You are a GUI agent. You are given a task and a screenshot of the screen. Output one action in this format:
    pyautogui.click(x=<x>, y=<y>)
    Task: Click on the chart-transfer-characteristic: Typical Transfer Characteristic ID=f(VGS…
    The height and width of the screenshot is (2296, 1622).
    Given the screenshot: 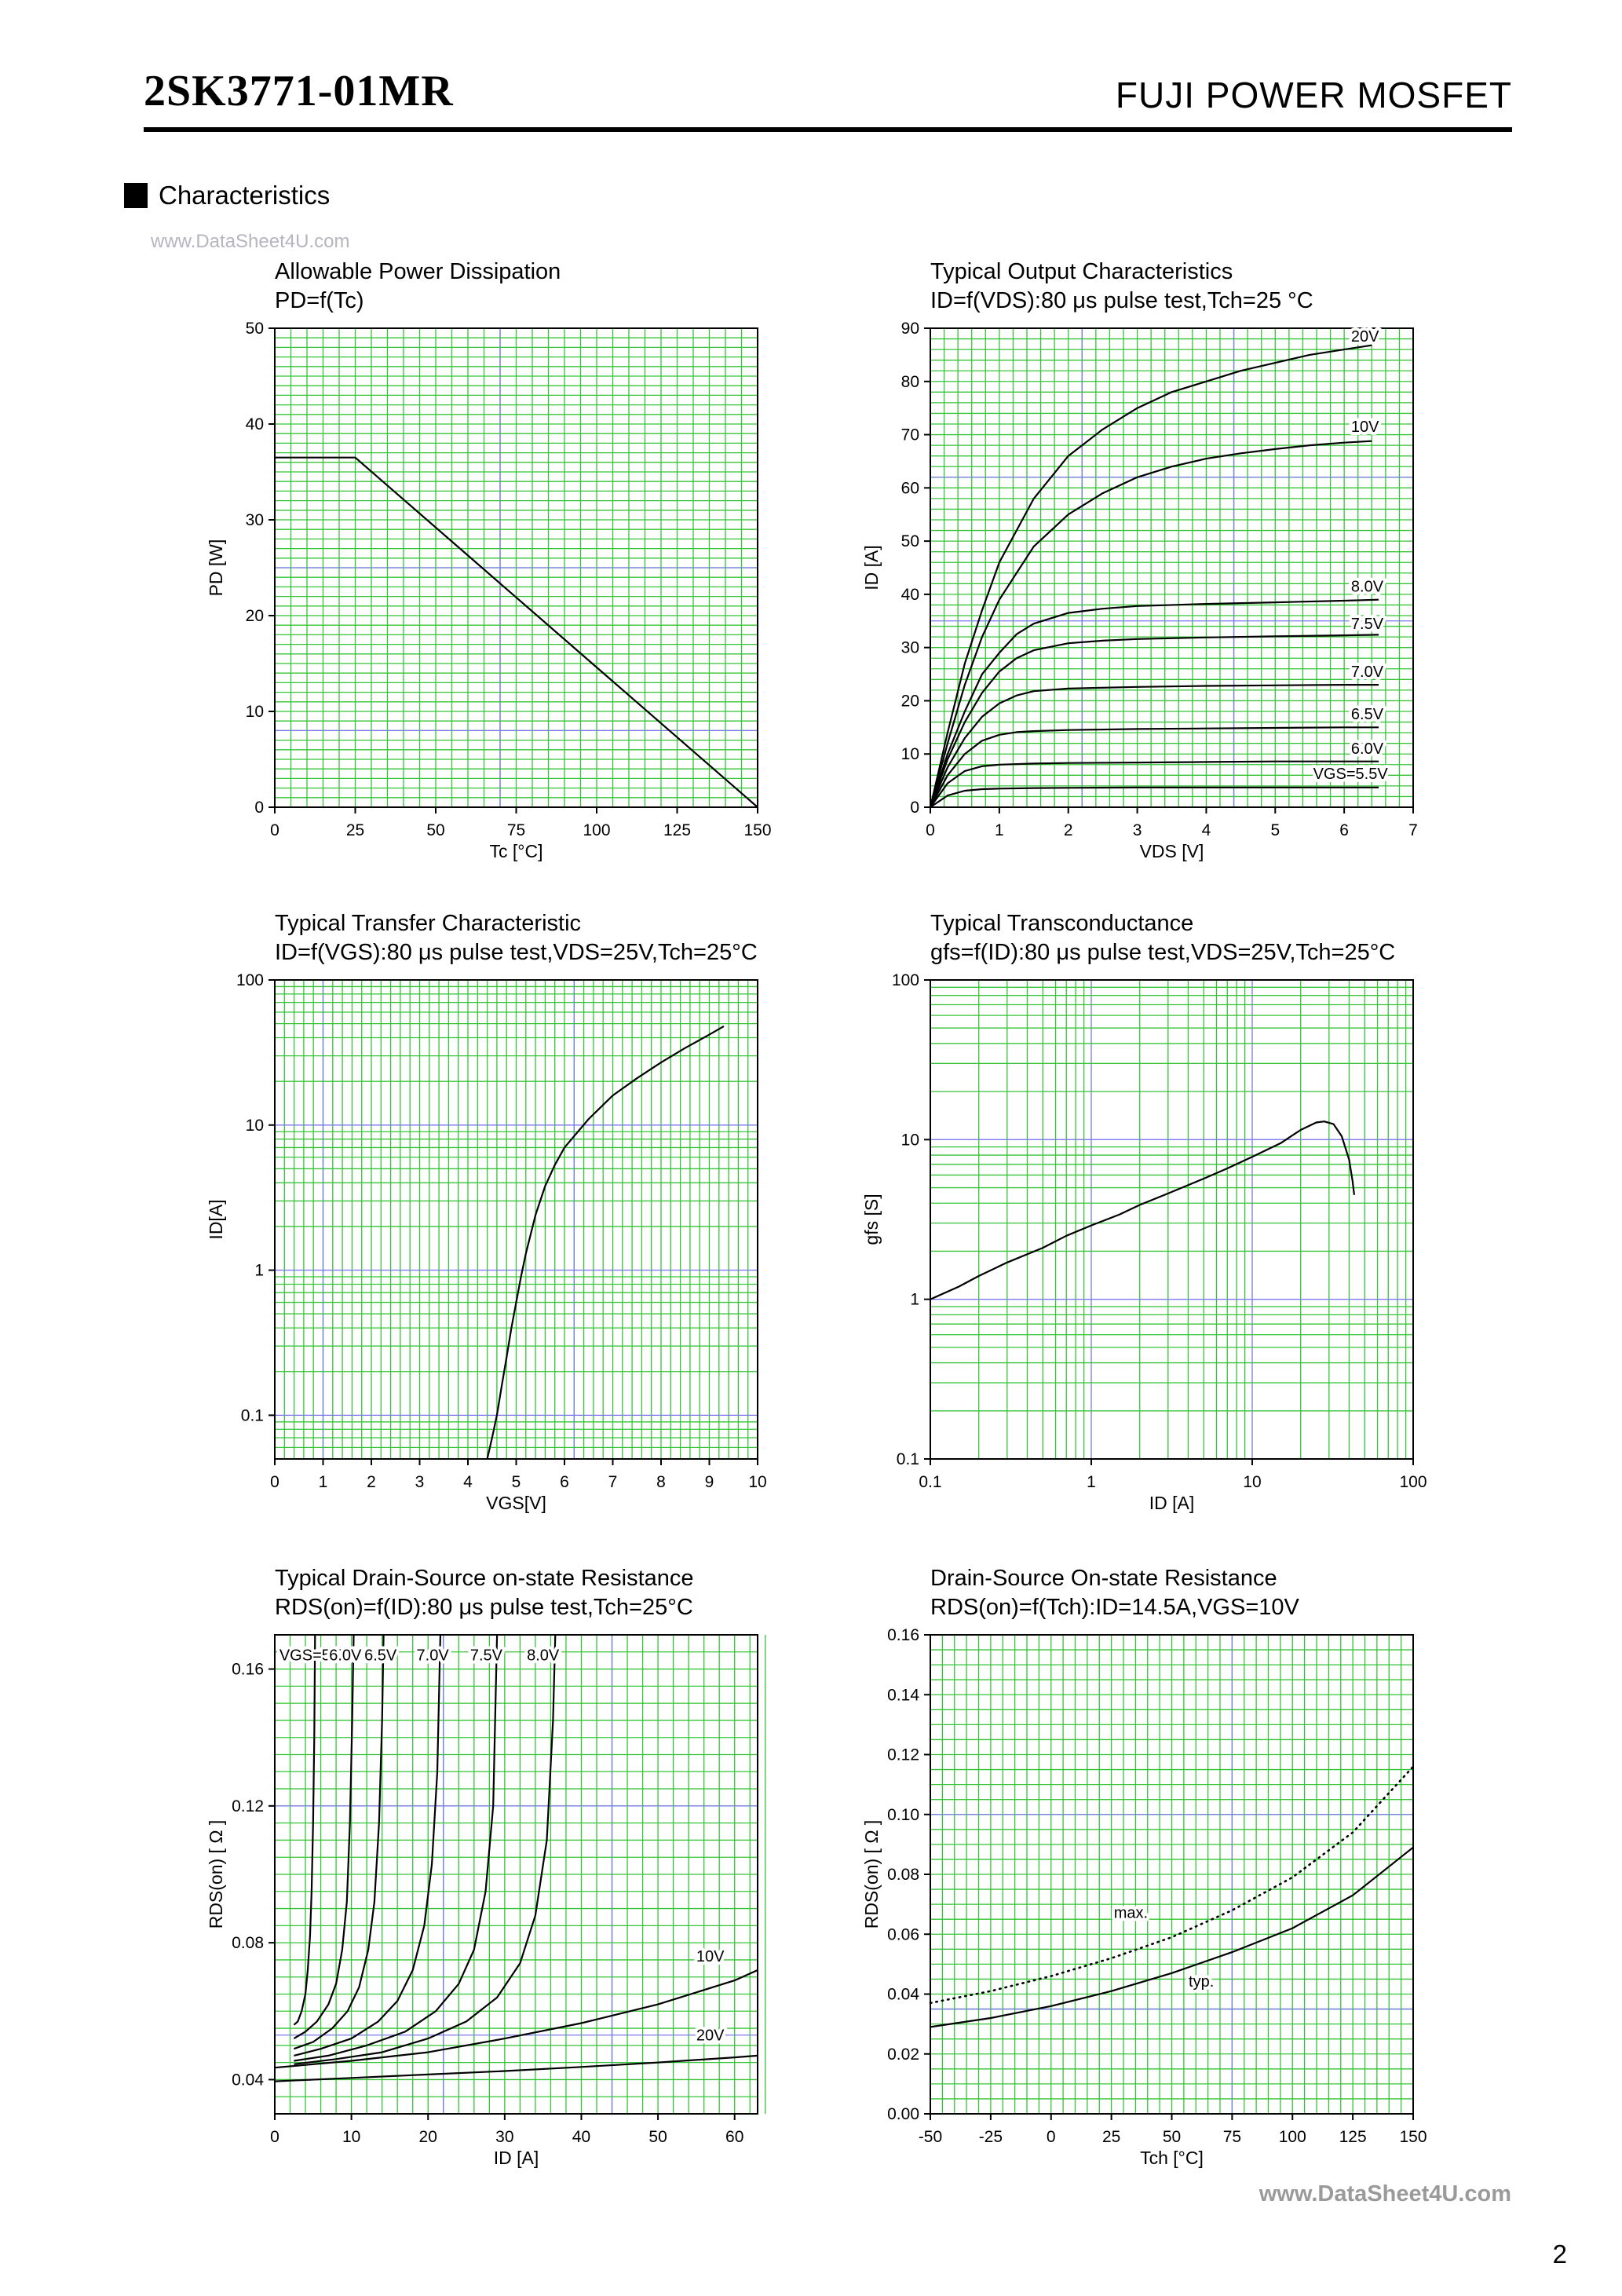 What is the action you would take?
    pyautogui.click(x=510, y=1216)
    